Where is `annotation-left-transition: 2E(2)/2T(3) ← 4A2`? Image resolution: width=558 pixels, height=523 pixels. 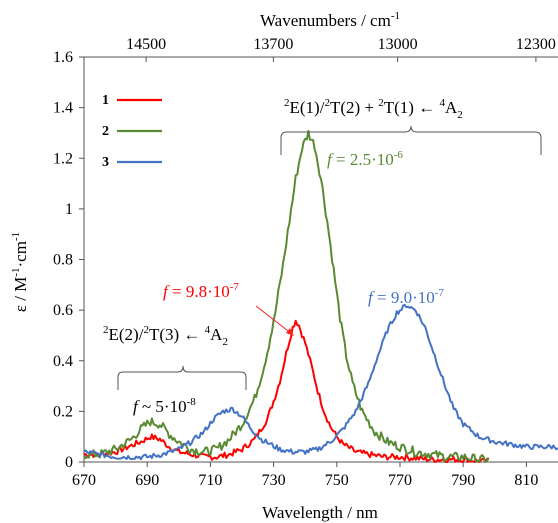 annotation-left-transition: 2E(2)/2T(3) ← 4A2 is located at coordinates (165, 336).